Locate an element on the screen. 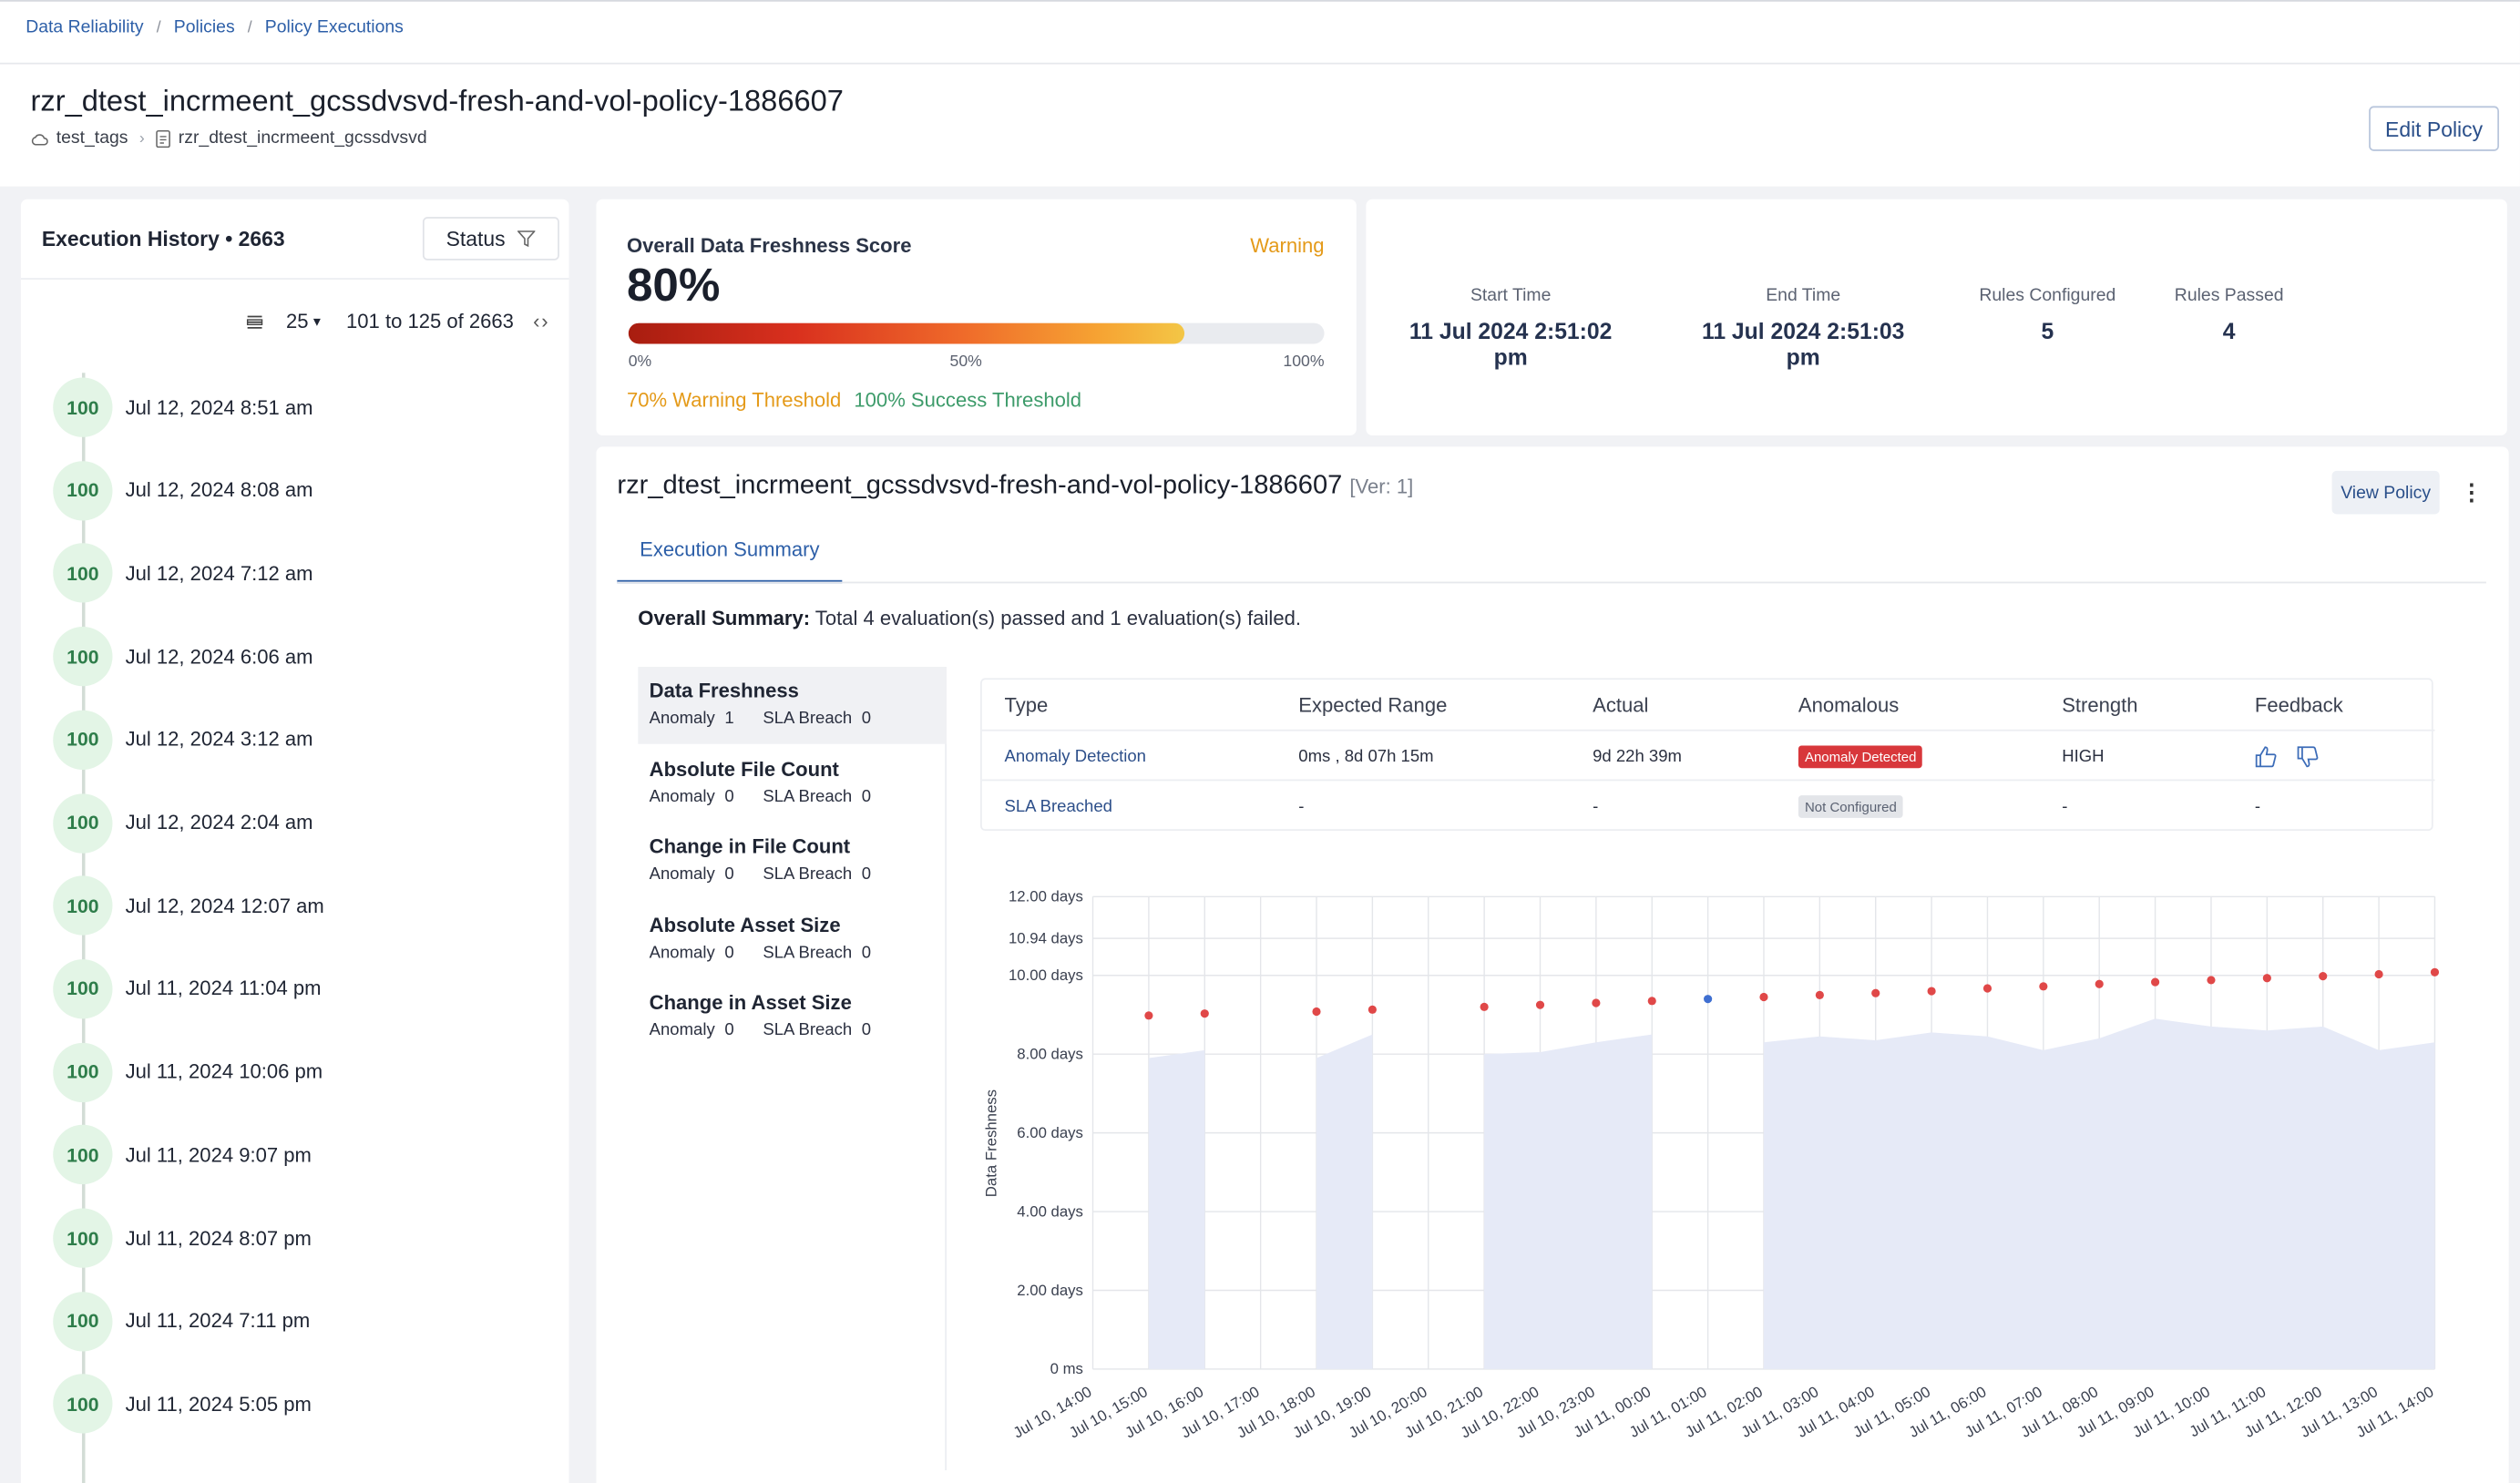 This screenshot has width=2520, height=1483. execution-date: Jul 11, 2024 10:06 pm is located at coordinates (224, 1072).